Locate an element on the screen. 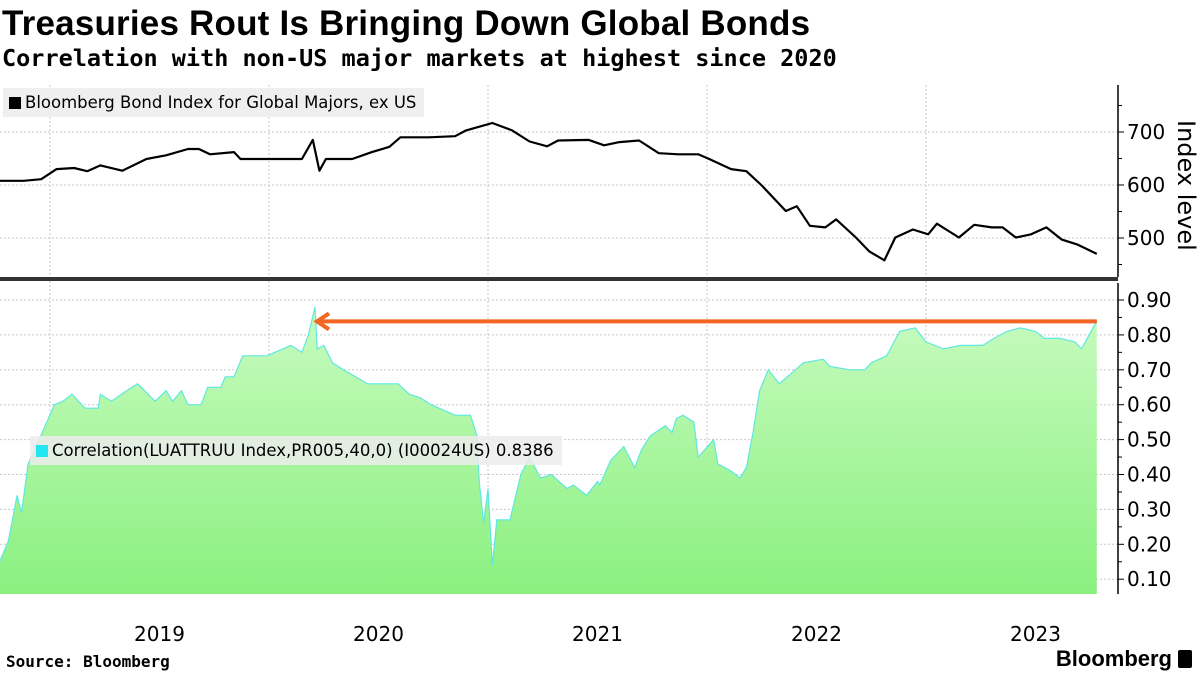 The image size is (1200, 675). source-note: Source: Bloomberg is located at coordinates (88, 661).